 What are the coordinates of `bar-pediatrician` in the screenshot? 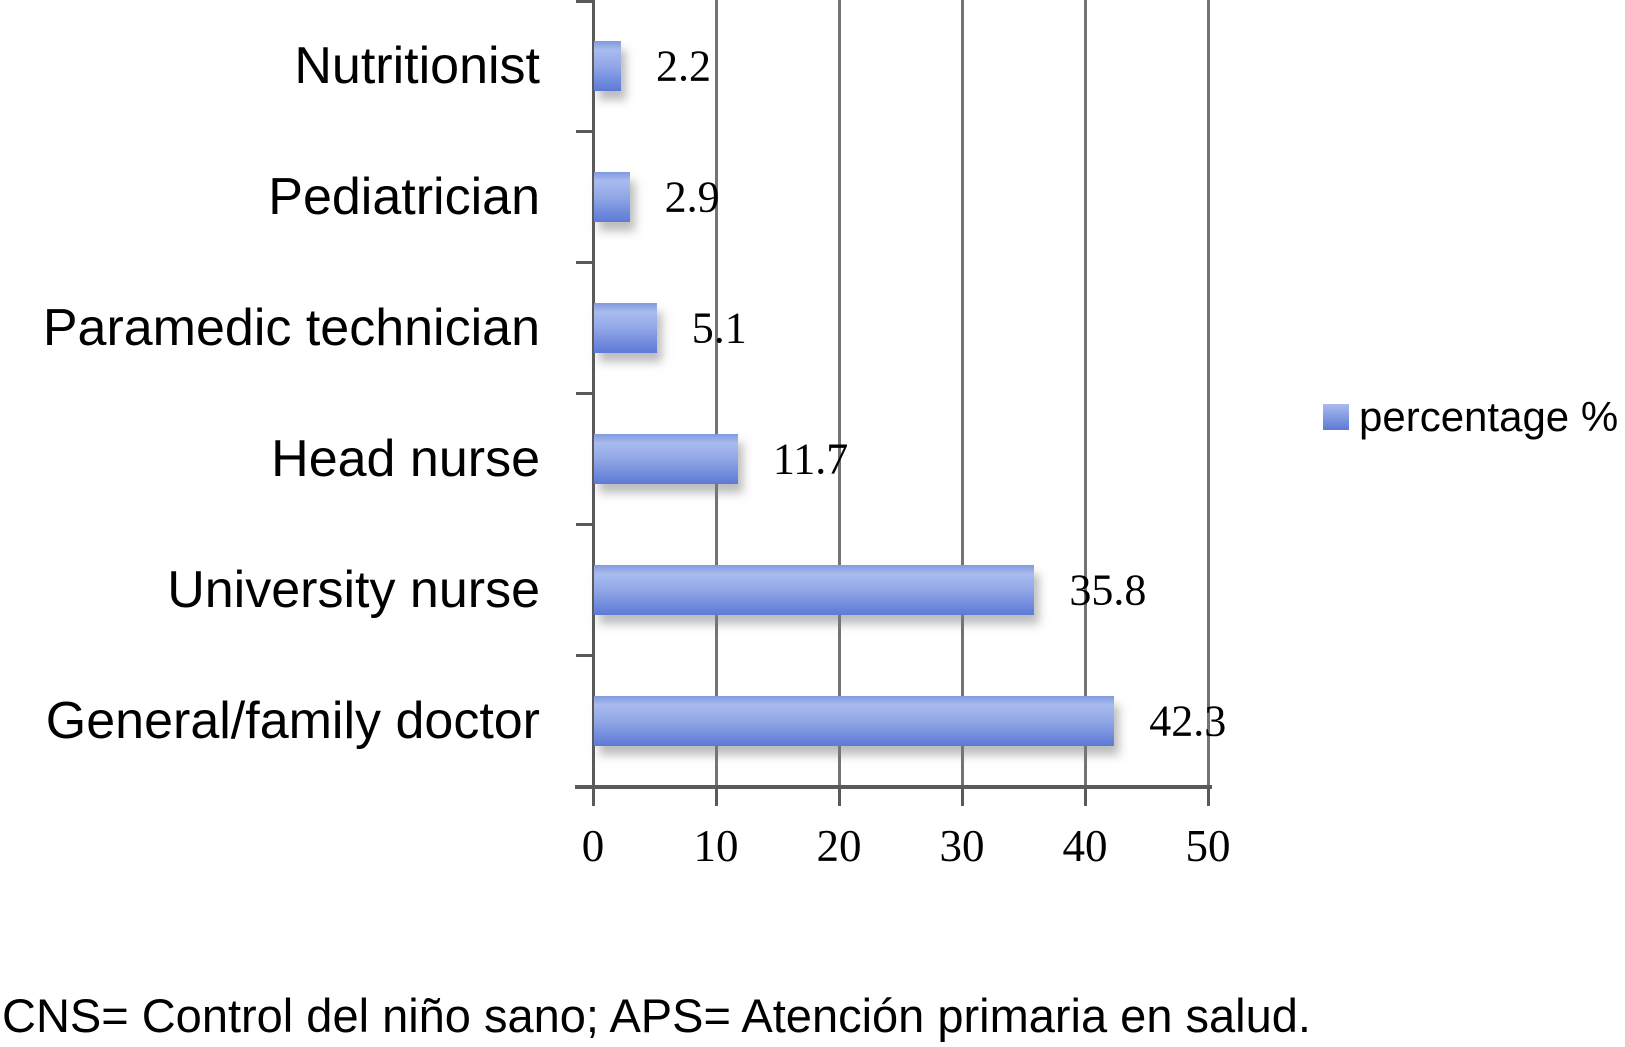 It's located at (612, 196).